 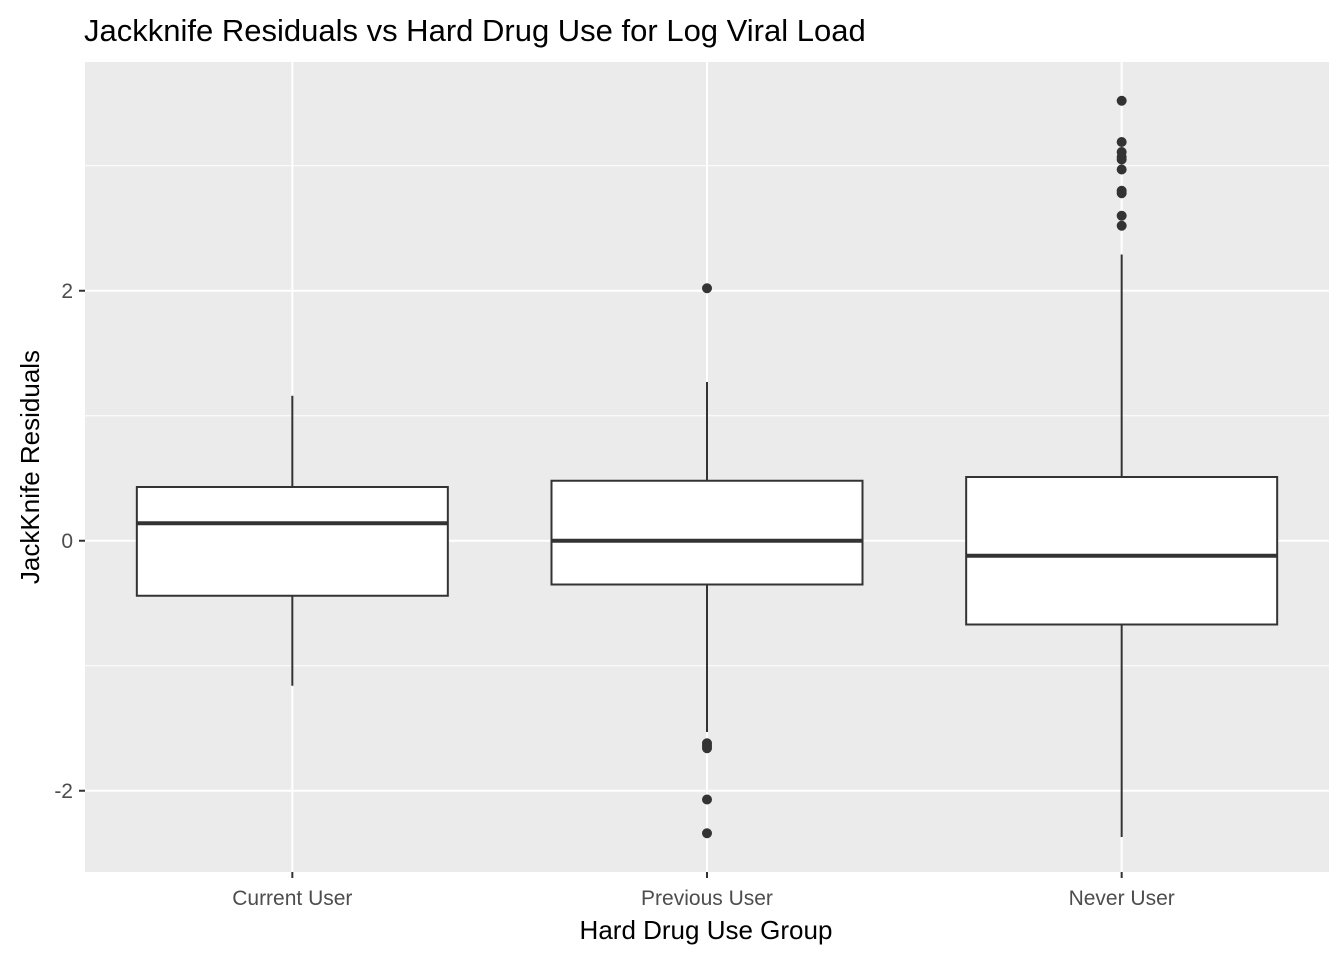 I want to click on x-tick-label: Previous User, so click(x=707, y=898).